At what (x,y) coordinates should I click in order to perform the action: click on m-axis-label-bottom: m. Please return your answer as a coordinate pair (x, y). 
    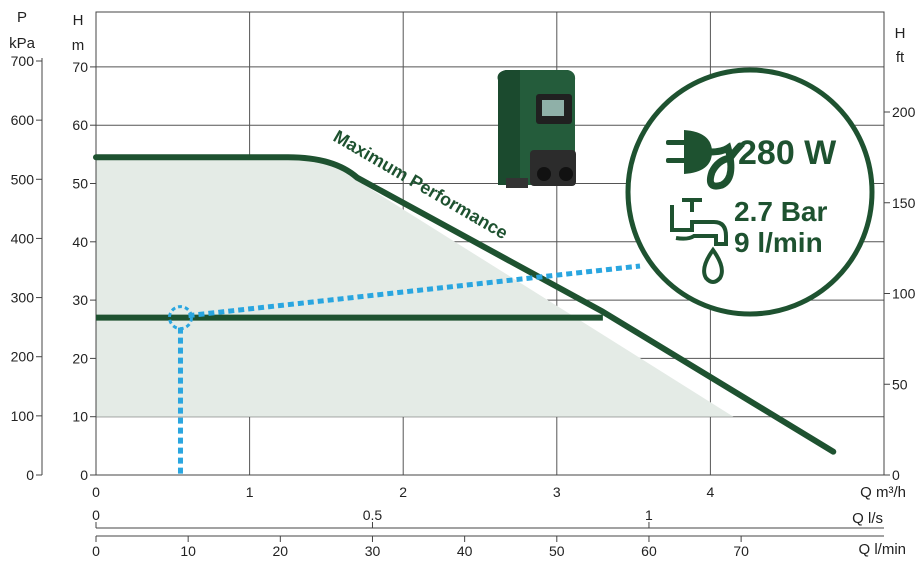
    Looking at the image, I should click on (78, 45).